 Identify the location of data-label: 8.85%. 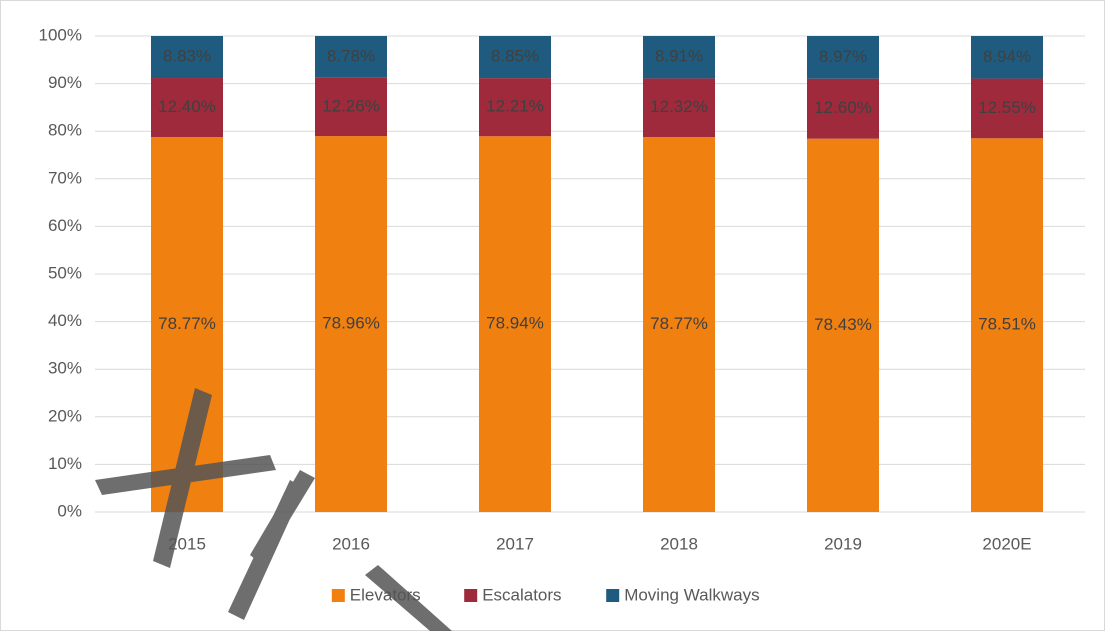
(515, 56).